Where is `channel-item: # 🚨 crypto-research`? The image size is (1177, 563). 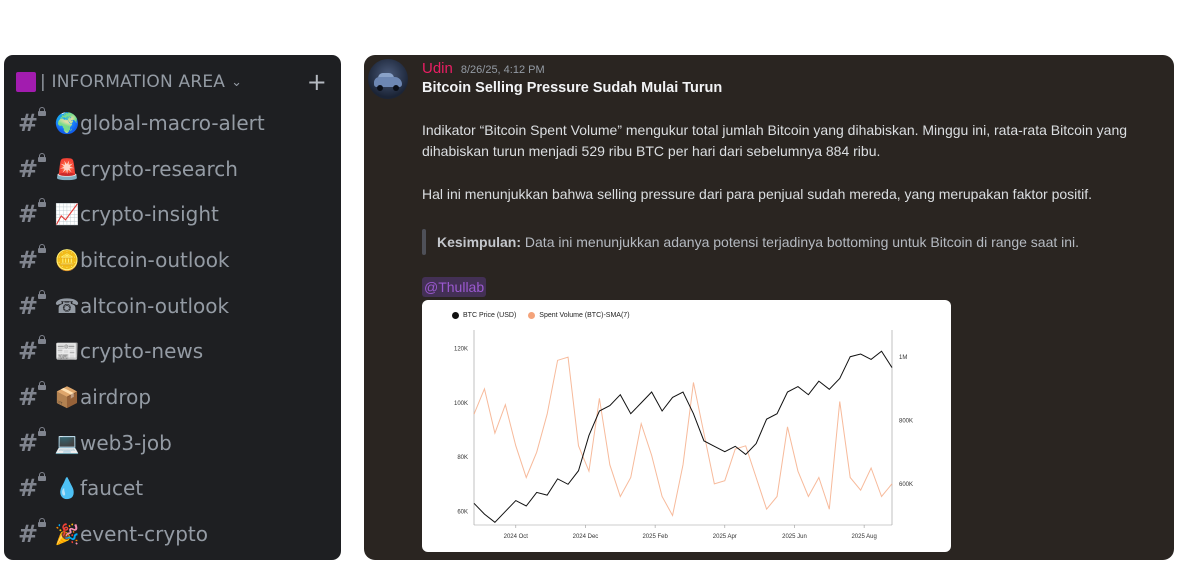 channel-item: # 🚨 crypto-research is located at coordinates (172, 169).